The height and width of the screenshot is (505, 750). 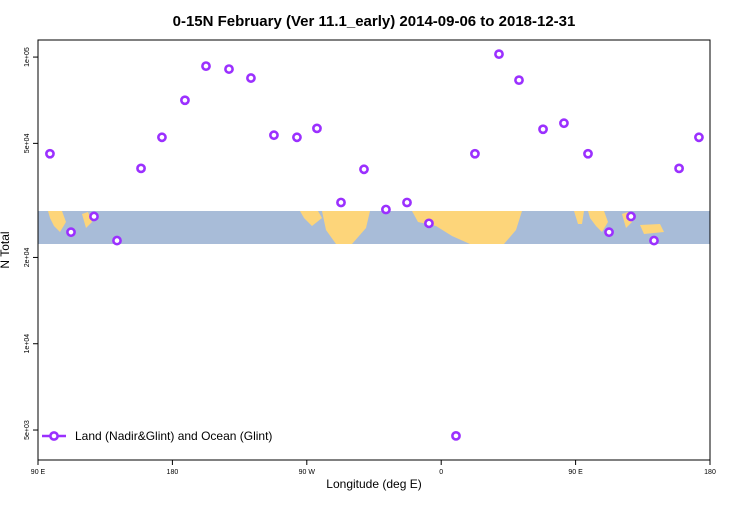 What do you see at coordinates (441, 472) in the screenshot?
I see `x-tick-label: 0` at bounding box center [441, 472].